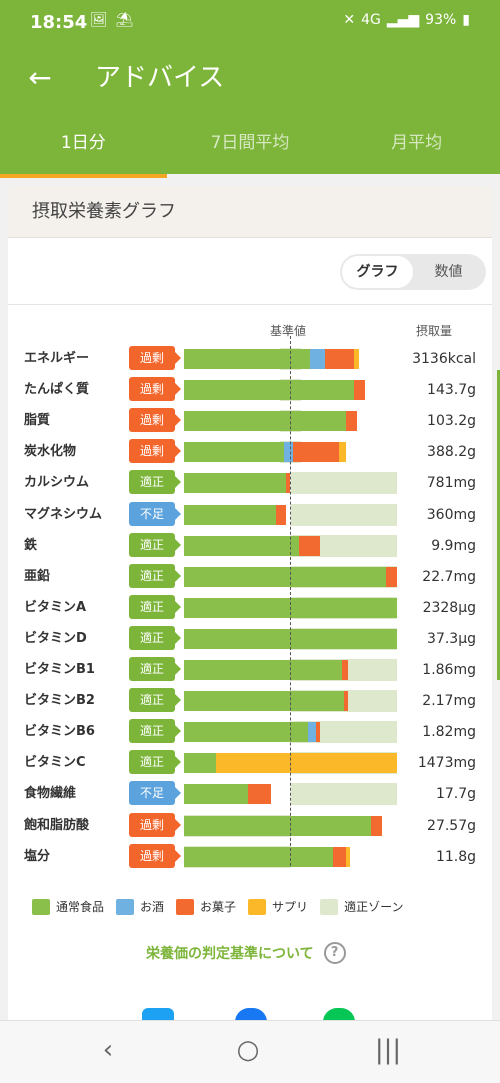 The width and height of the screenshot is (500, 1083). What do you see at coordinates (40, 77) in the screenshot?
I see `back-arrow-icon: ←` at bounding box center [40, 77].